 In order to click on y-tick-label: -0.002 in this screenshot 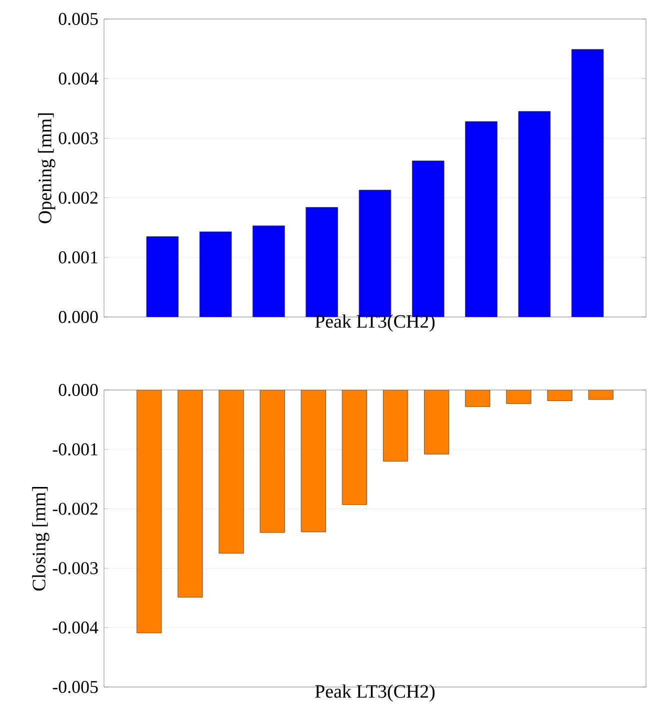, I will do `click(75, 508)`.